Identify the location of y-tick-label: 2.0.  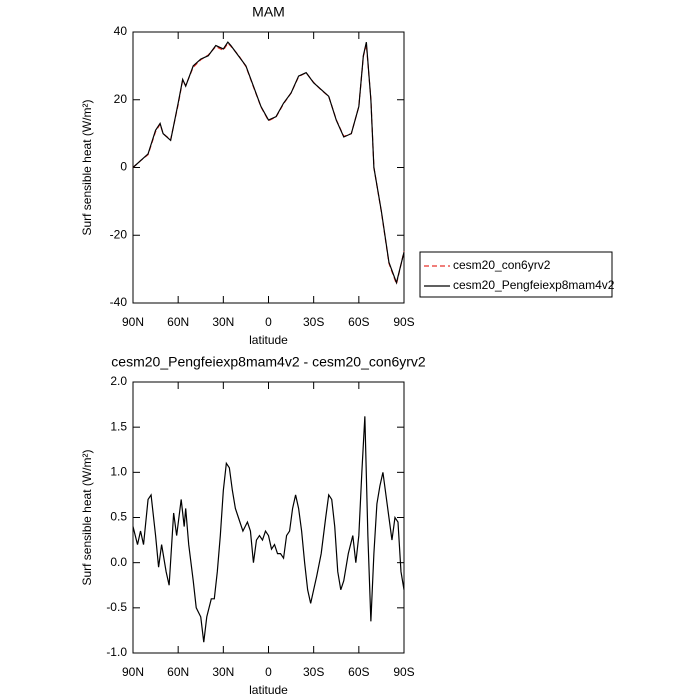
(118, 381).